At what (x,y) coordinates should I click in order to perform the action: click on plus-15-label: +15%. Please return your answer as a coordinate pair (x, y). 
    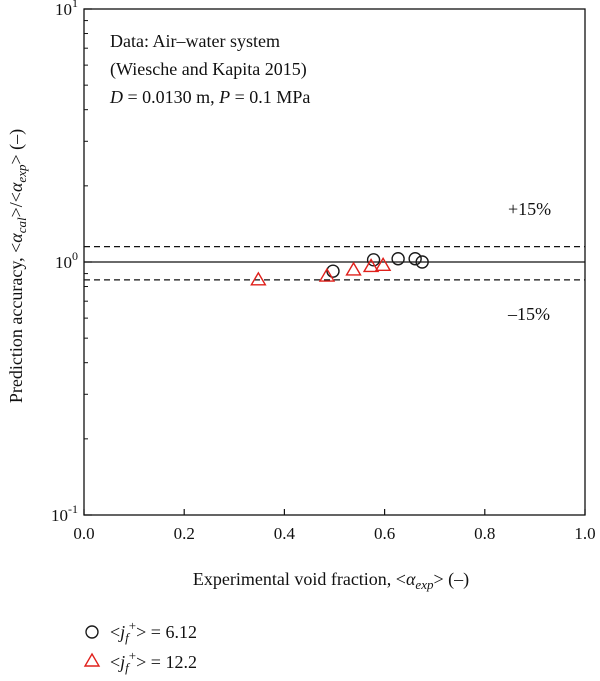
    Looking at the image, I should click on (529, 209).